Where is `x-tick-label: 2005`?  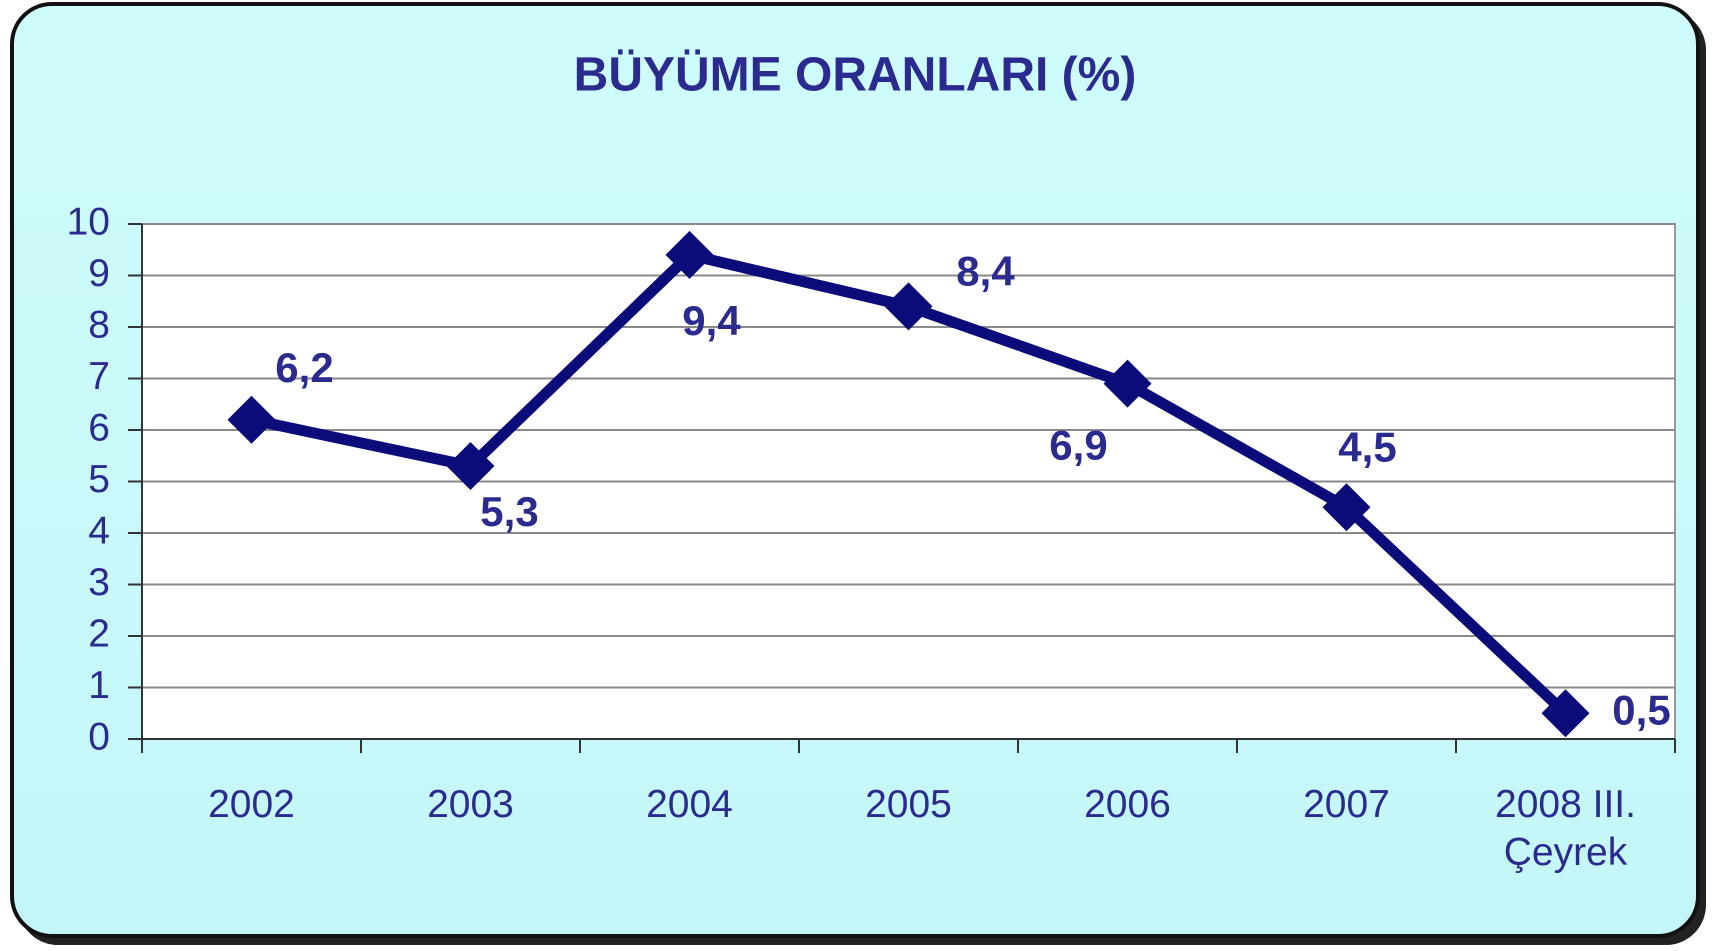
x-tick-label: 2005 is located at coordinates (908, 804).